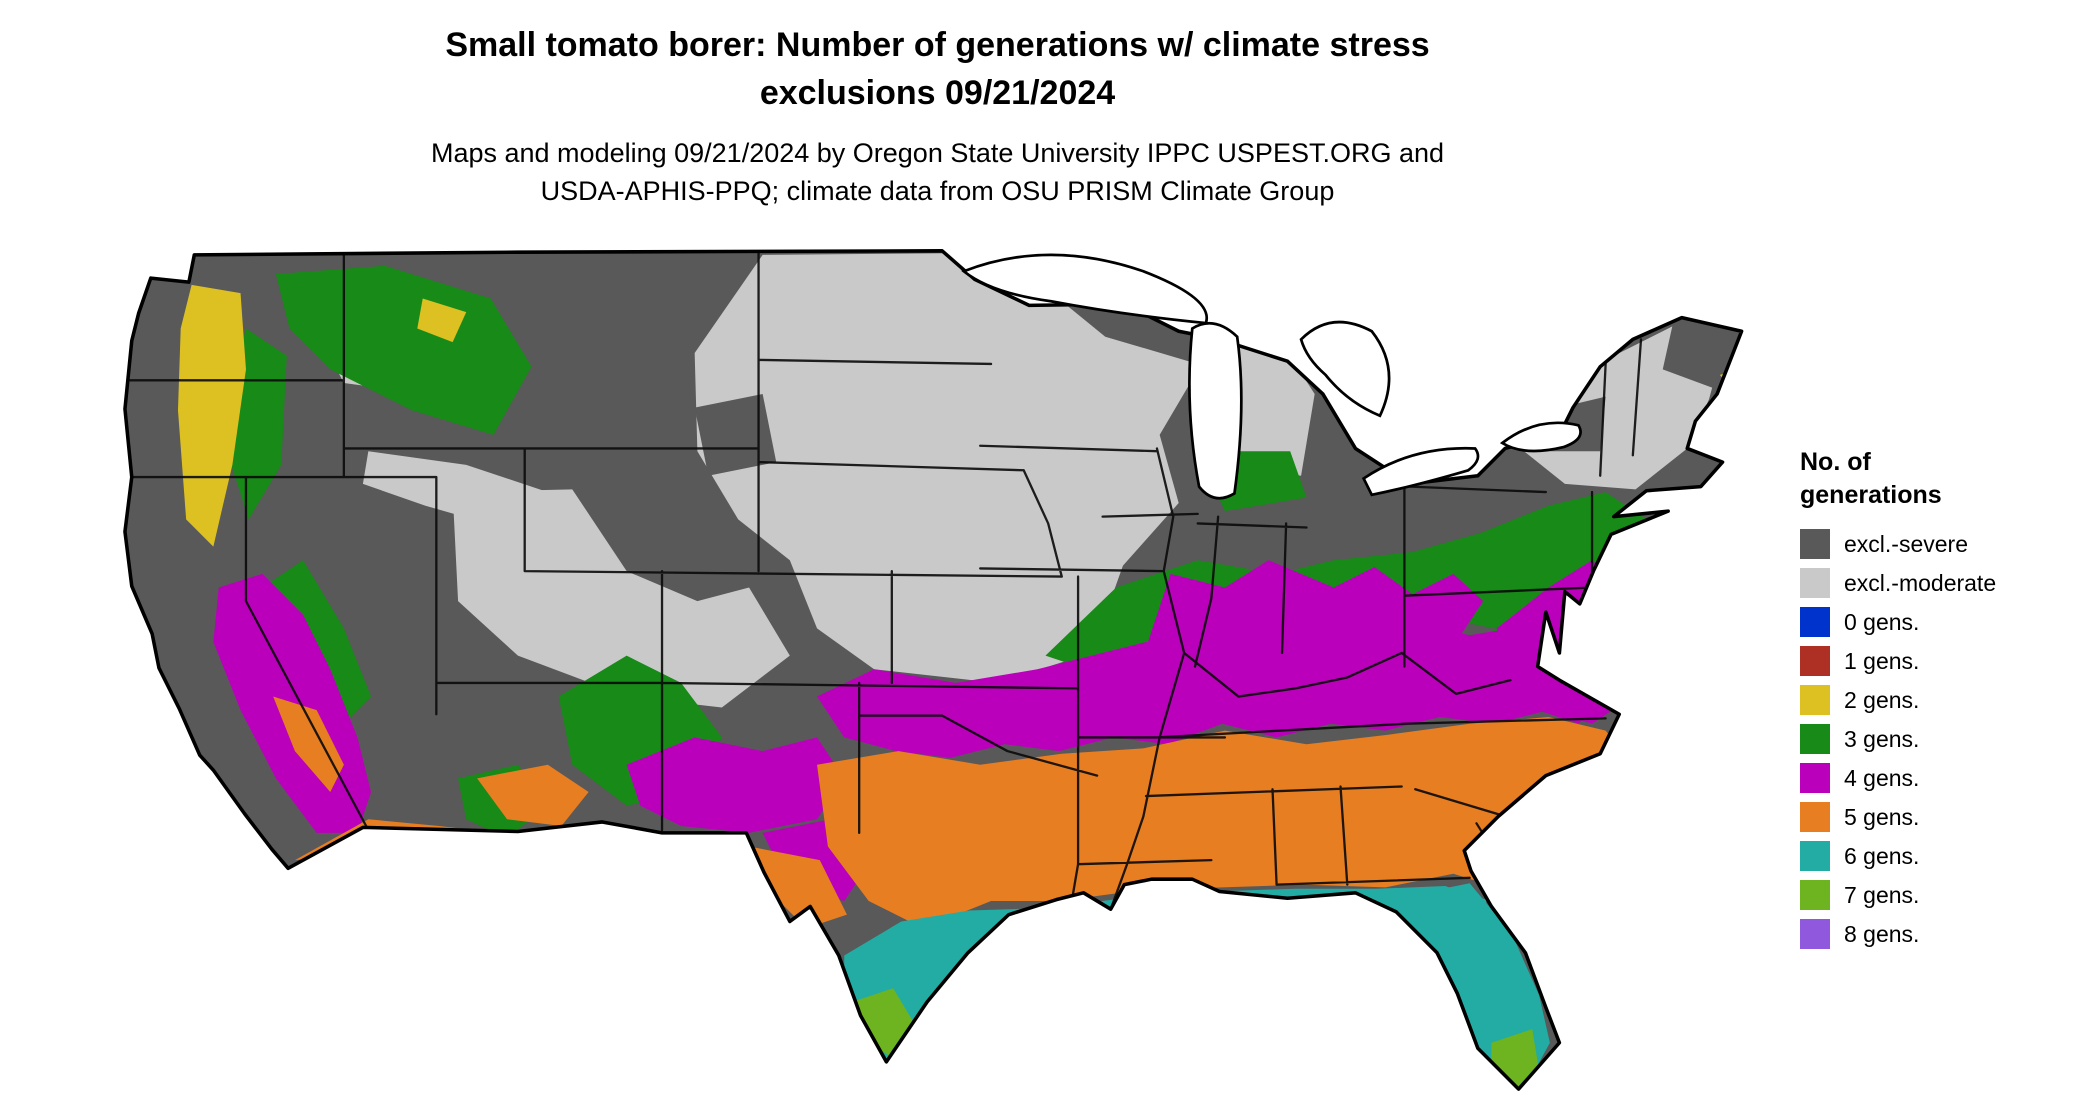  Describe the element at coordinates (1882, 855) in the screenshot. I see `legend-label: 6 gens.` at that location.